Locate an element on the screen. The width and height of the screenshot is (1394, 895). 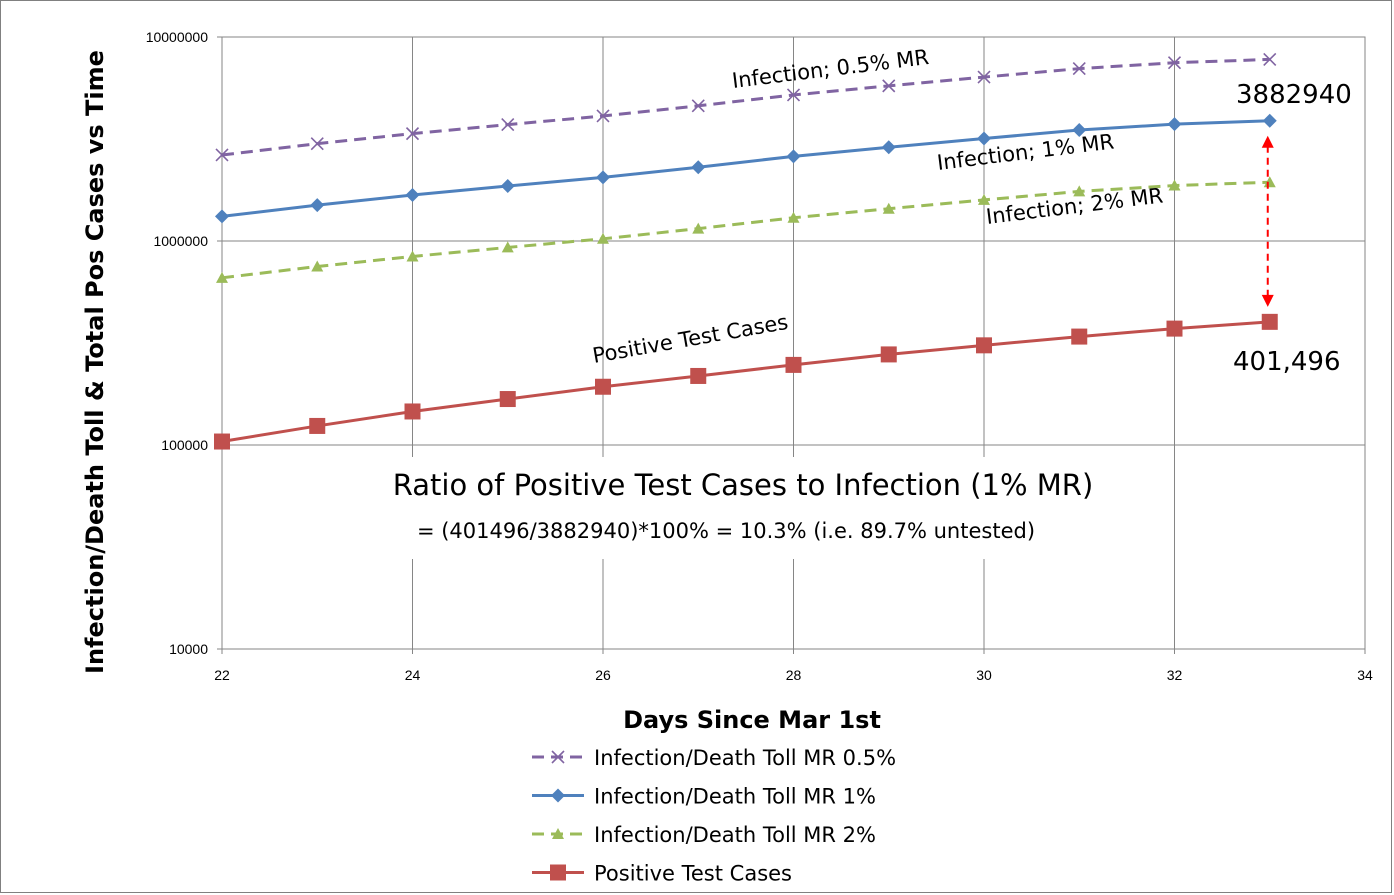
legend-item-3: Infection/Death Toll MR 2% is located at coordinates (704, 835).